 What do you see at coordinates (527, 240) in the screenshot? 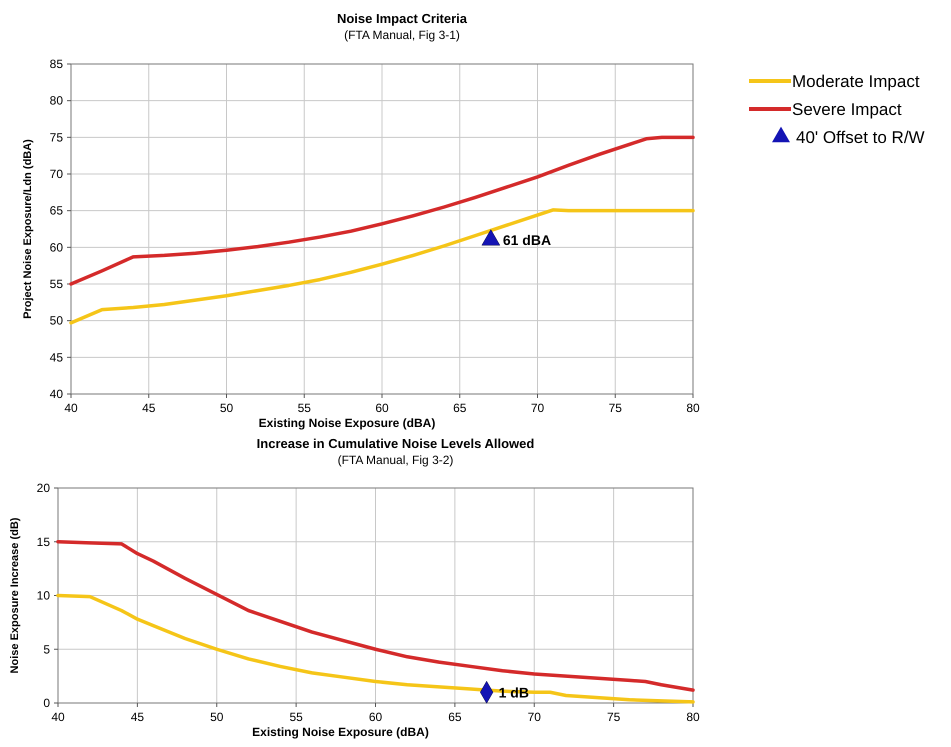
I see `annotation: 61 dBA` at bounding box center [527, 240].